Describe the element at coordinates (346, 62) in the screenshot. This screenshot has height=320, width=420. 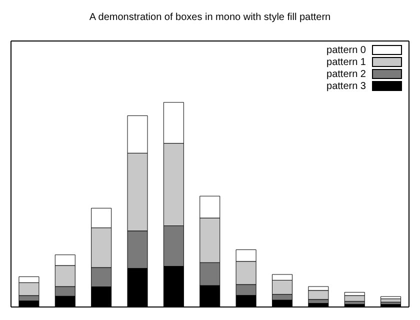
I see `legend-label: pattern 1` at that location.